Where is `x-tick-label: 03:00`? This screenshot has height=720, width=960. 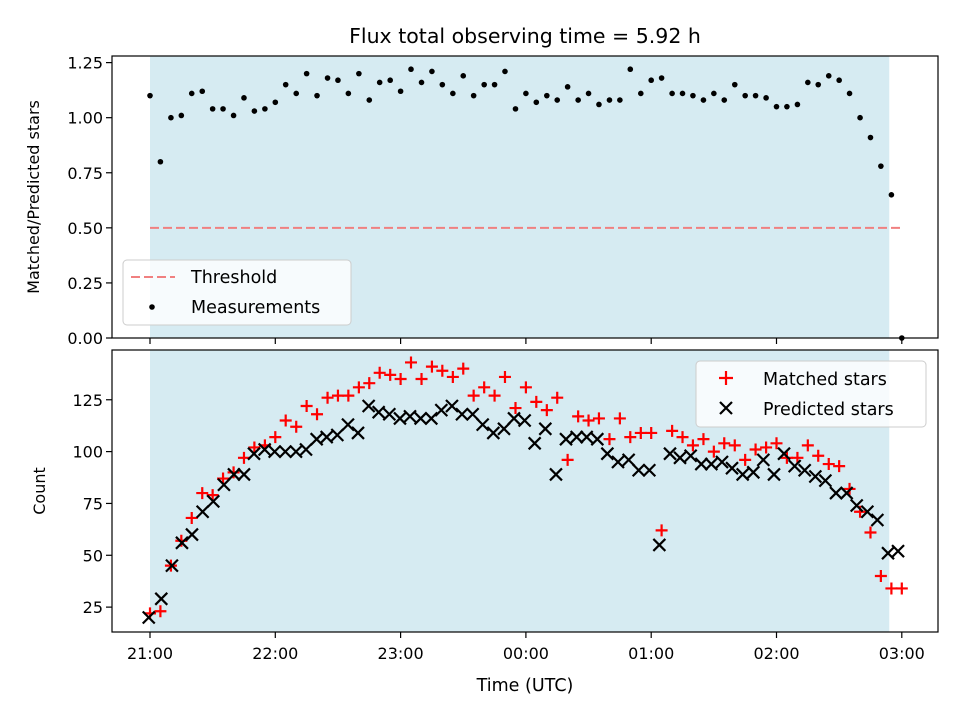 x-tick-label: 03:00 is located at coordinates (902, 653).